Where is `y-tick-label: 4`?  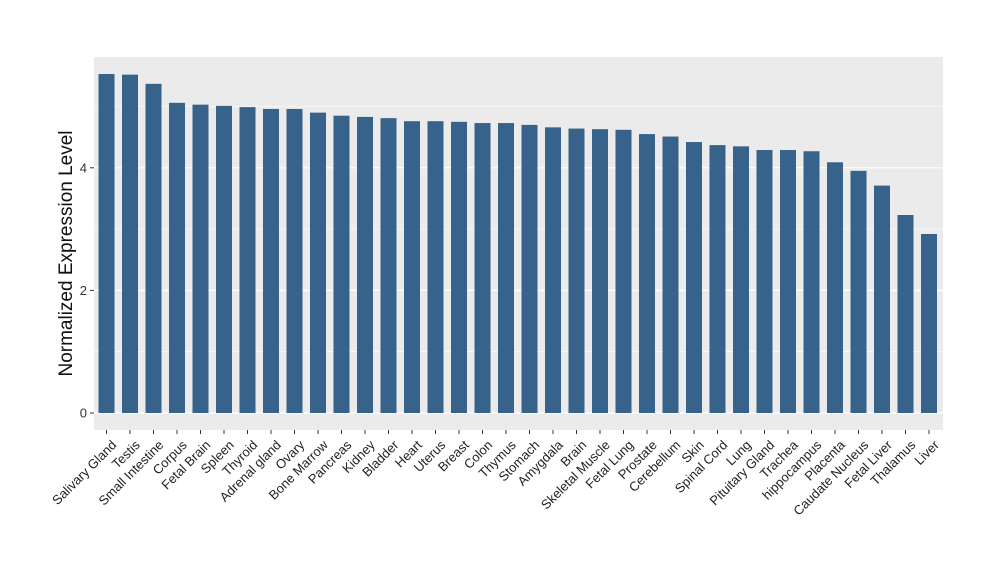 y-tick-label: 4 is located at coordinates (83, 167).